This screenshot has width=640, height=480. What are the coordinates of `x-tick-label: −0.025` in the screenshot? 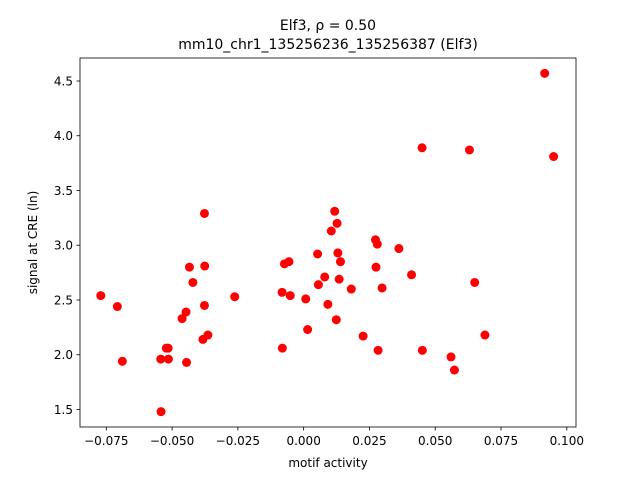 It's located at (238, 441).